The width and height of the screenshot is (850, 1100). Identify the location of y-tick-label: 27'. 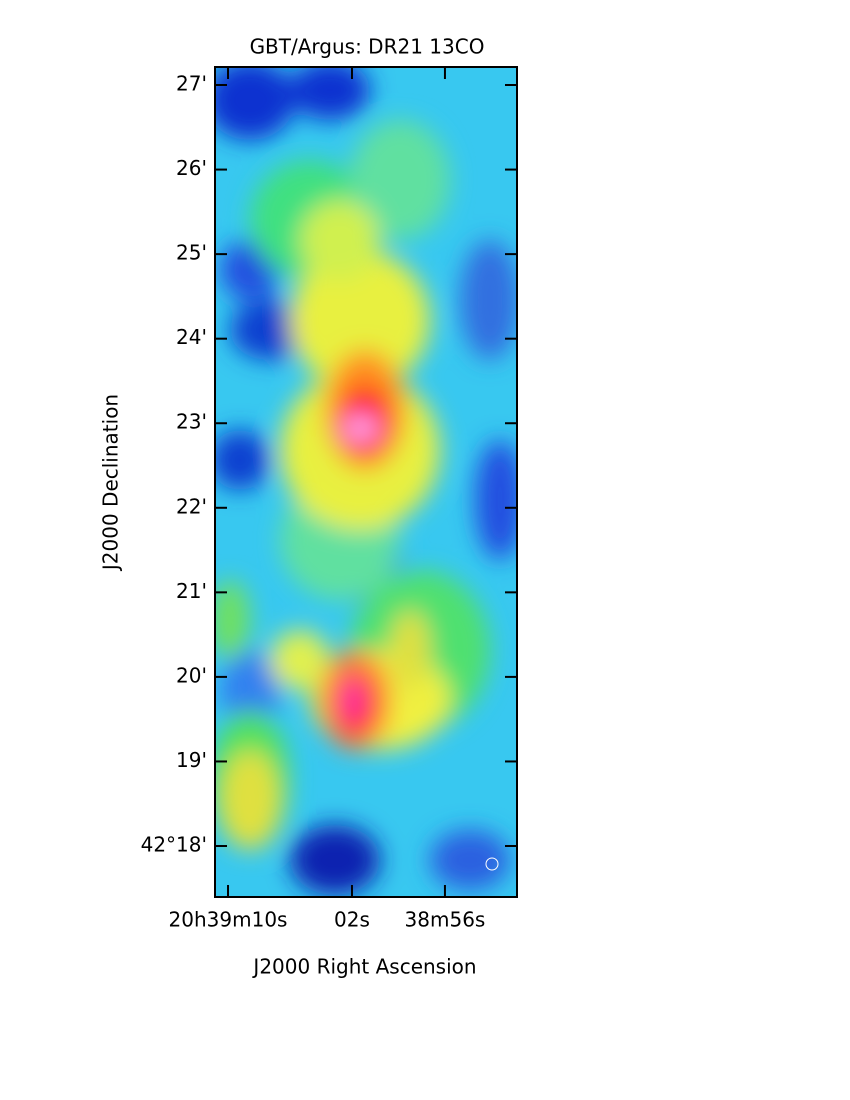
(191, 84).